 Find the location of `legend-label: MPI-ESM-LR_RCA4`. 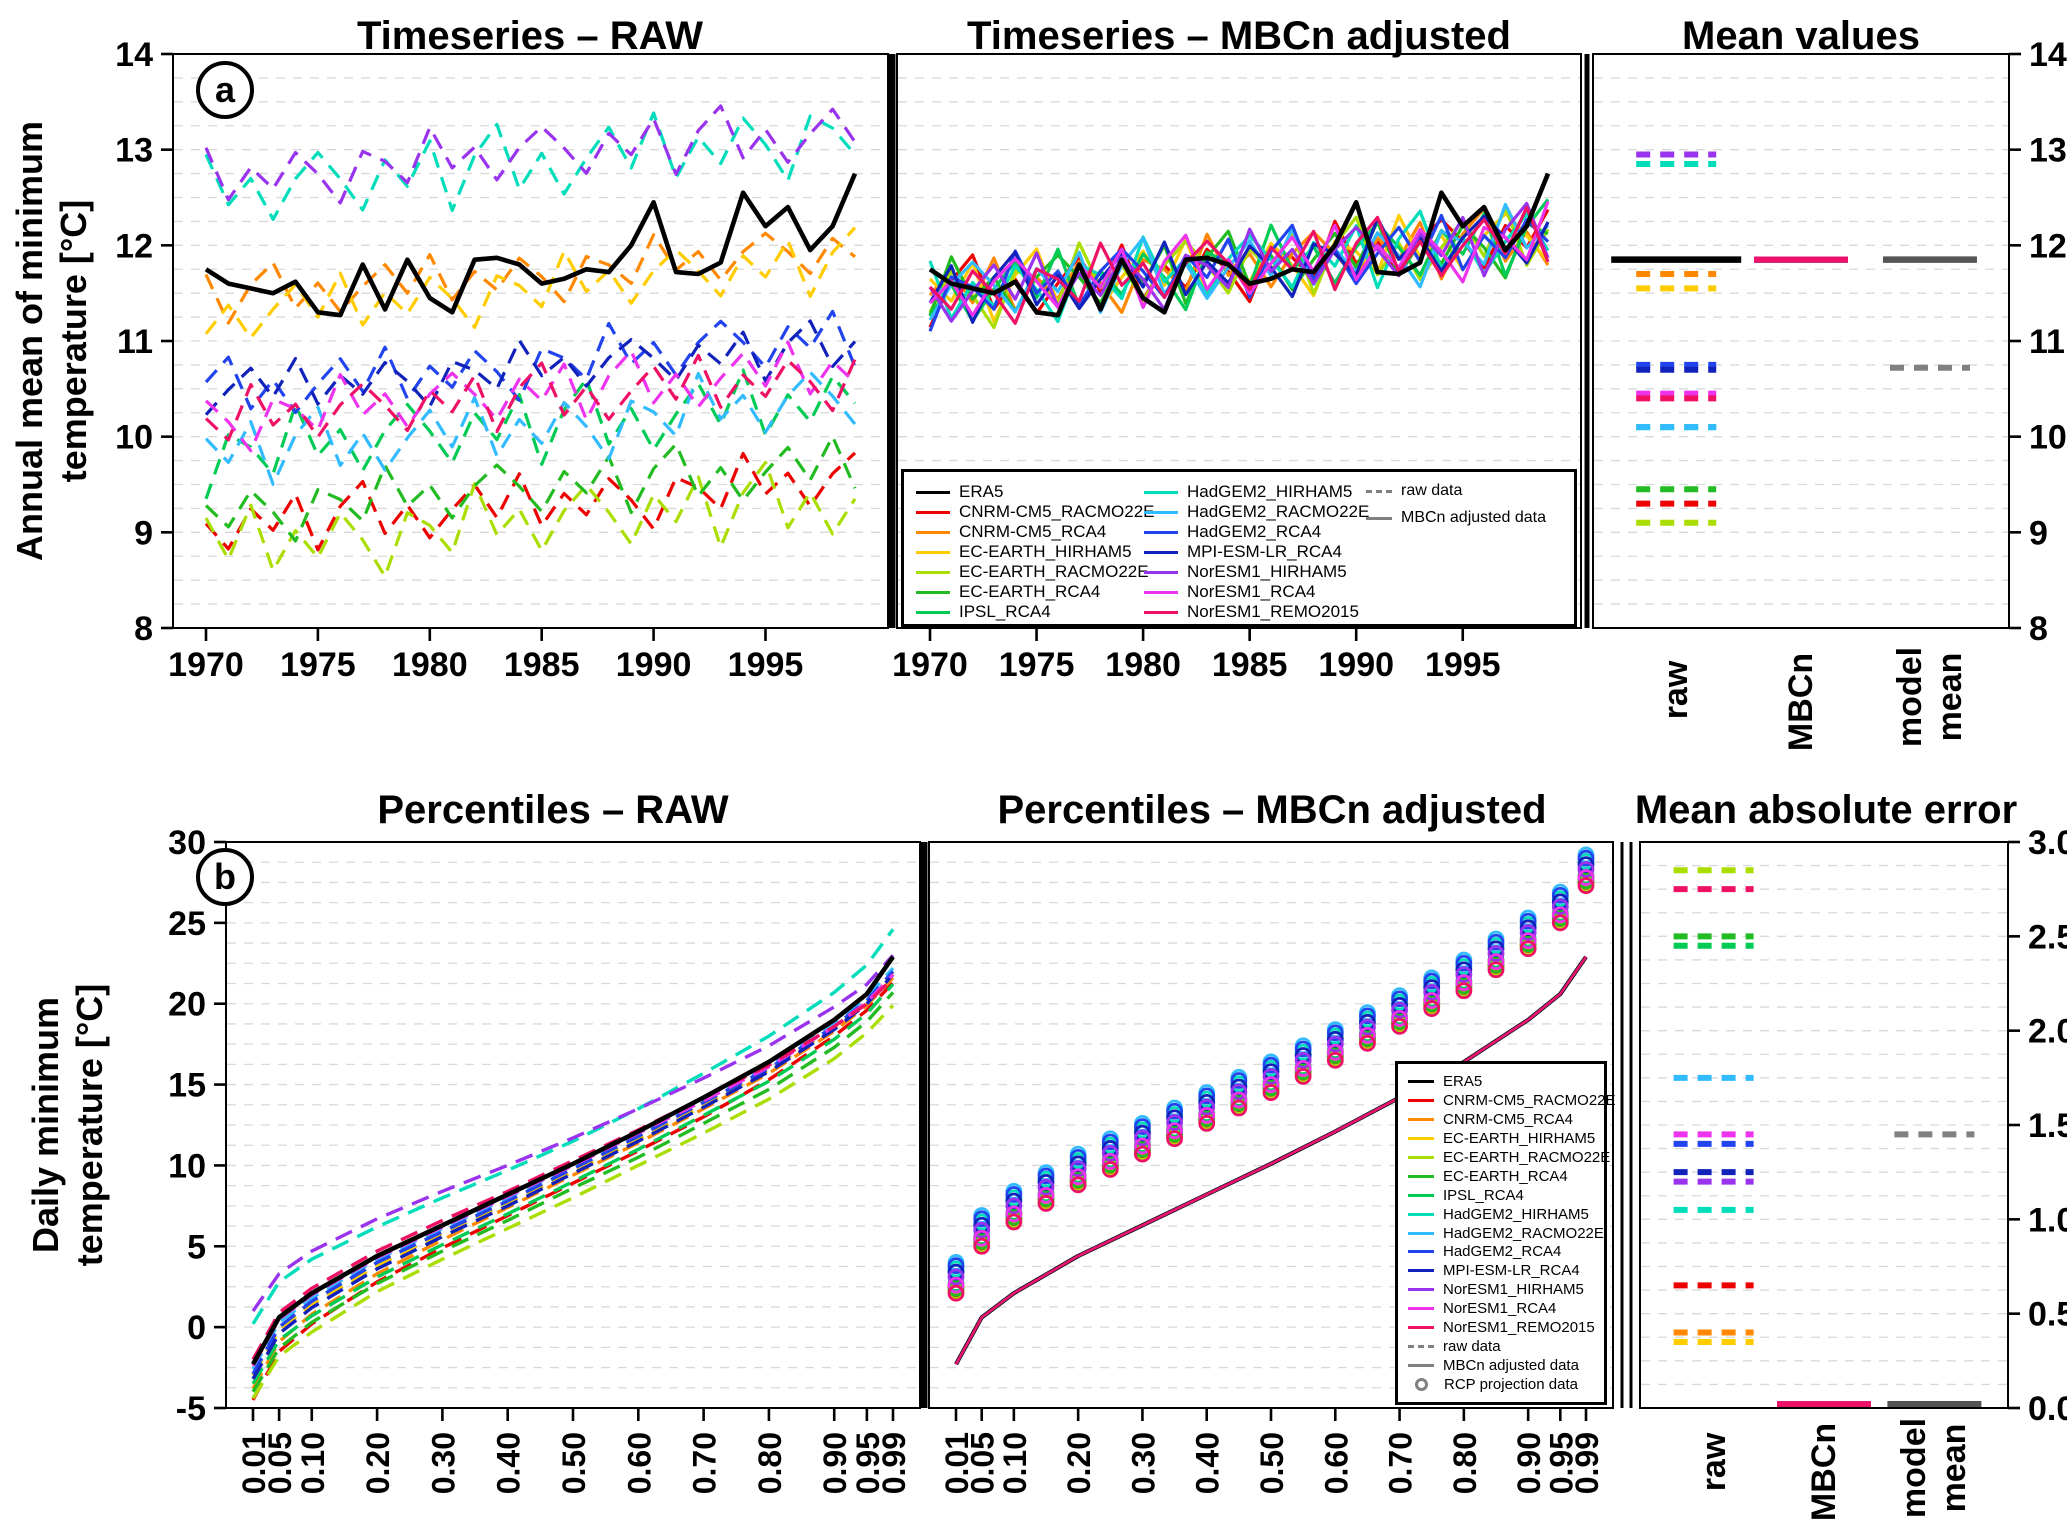

legend-label: MPI-ESM-LR_RCA4 is located at coordinates (1511, 1271).